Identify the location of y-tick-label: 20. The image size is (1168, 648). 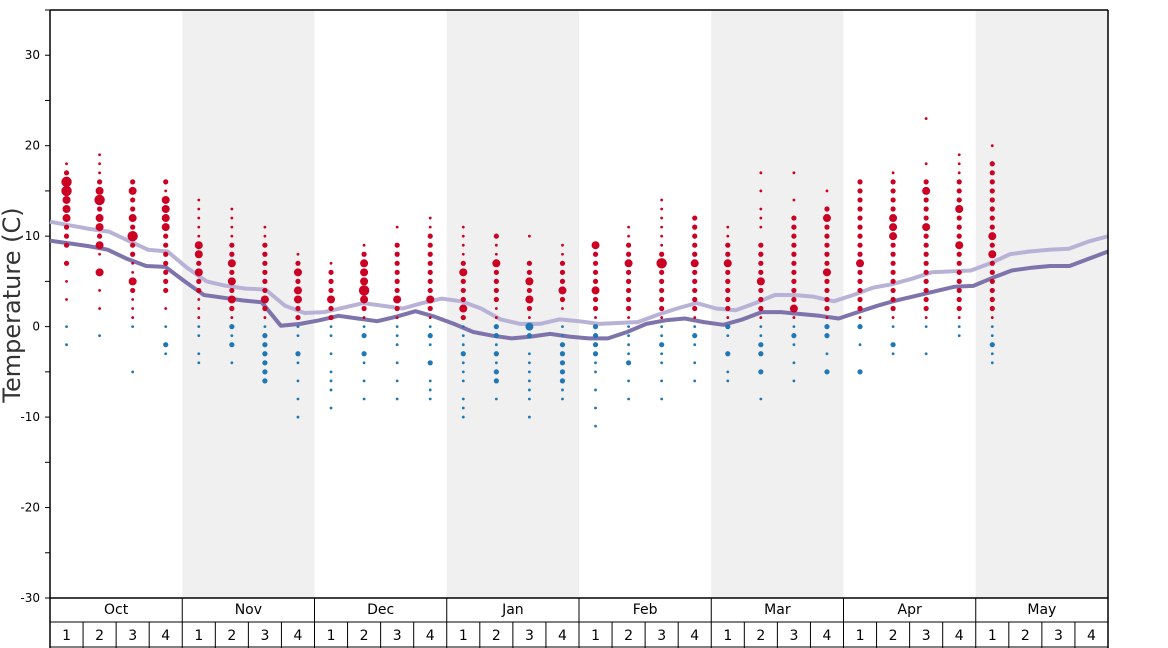
(32, 146).